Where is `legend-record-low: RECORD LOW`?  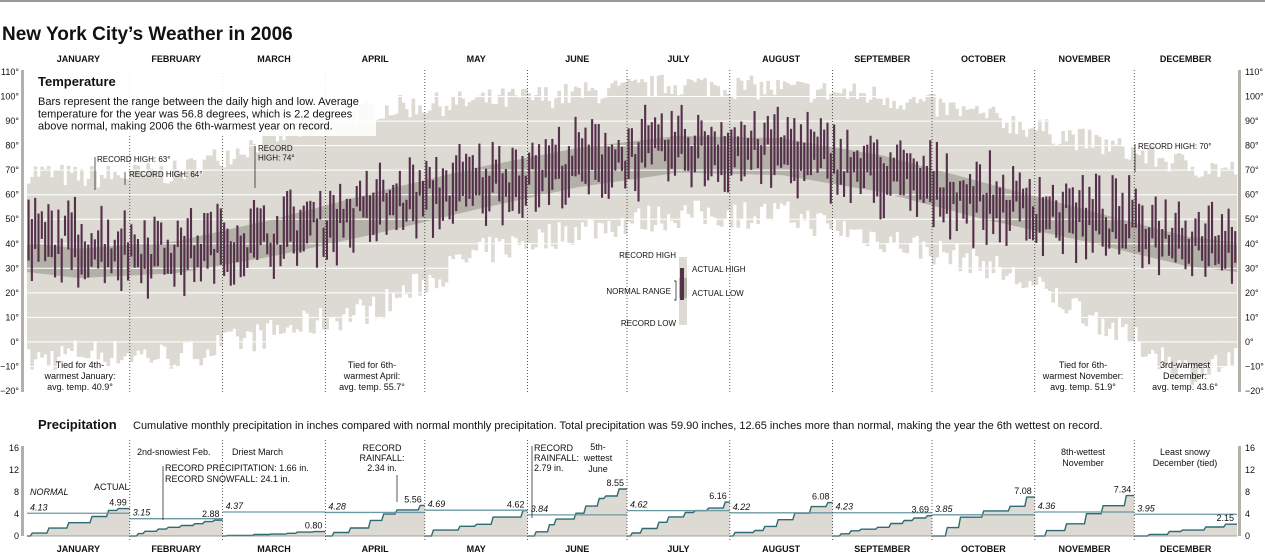 legend-record-low: RECORD LOW is located at coordinates (649, 323).